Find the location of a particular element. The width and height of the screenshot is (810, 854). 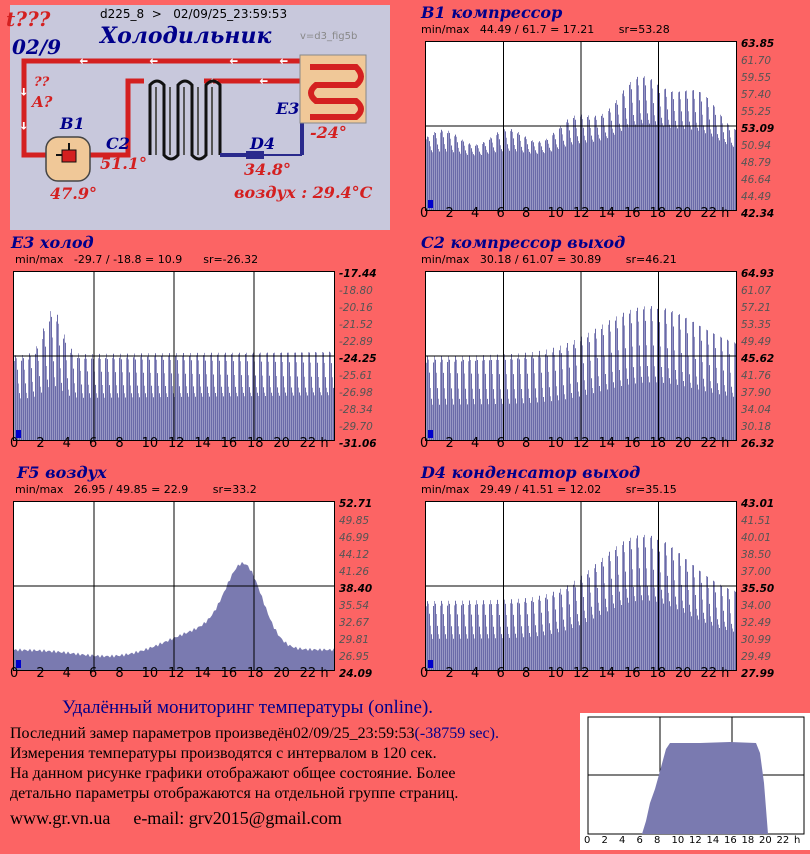

sensor-e3-temp: -24° is located at coordinates (328, 132).